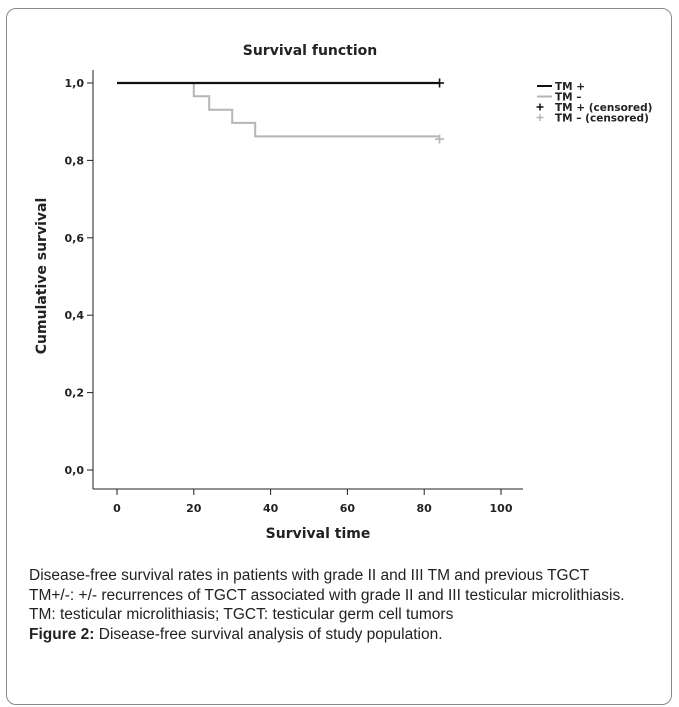 The image size is (679, 707). I want to click on legend-label: TM – (censored), so click(602, 119).